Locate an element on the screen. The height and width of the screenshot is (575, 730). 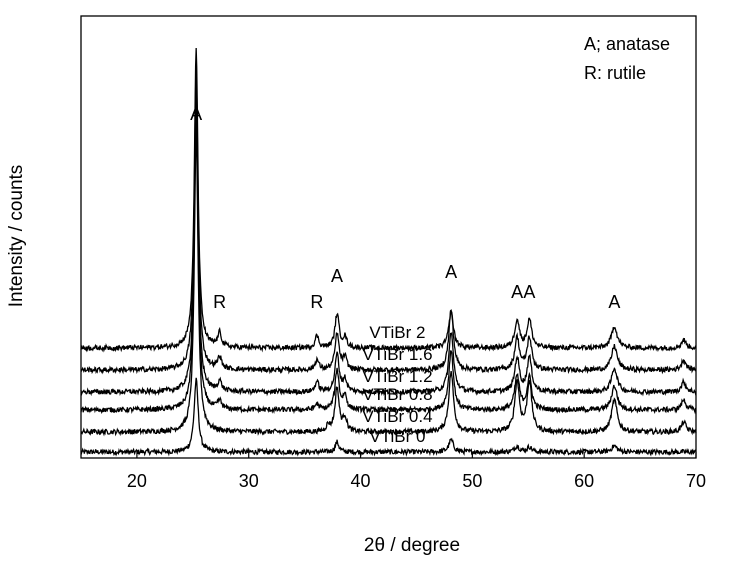
series-label-3: VTiBr 1.2 is located at coordinates (397, 376).